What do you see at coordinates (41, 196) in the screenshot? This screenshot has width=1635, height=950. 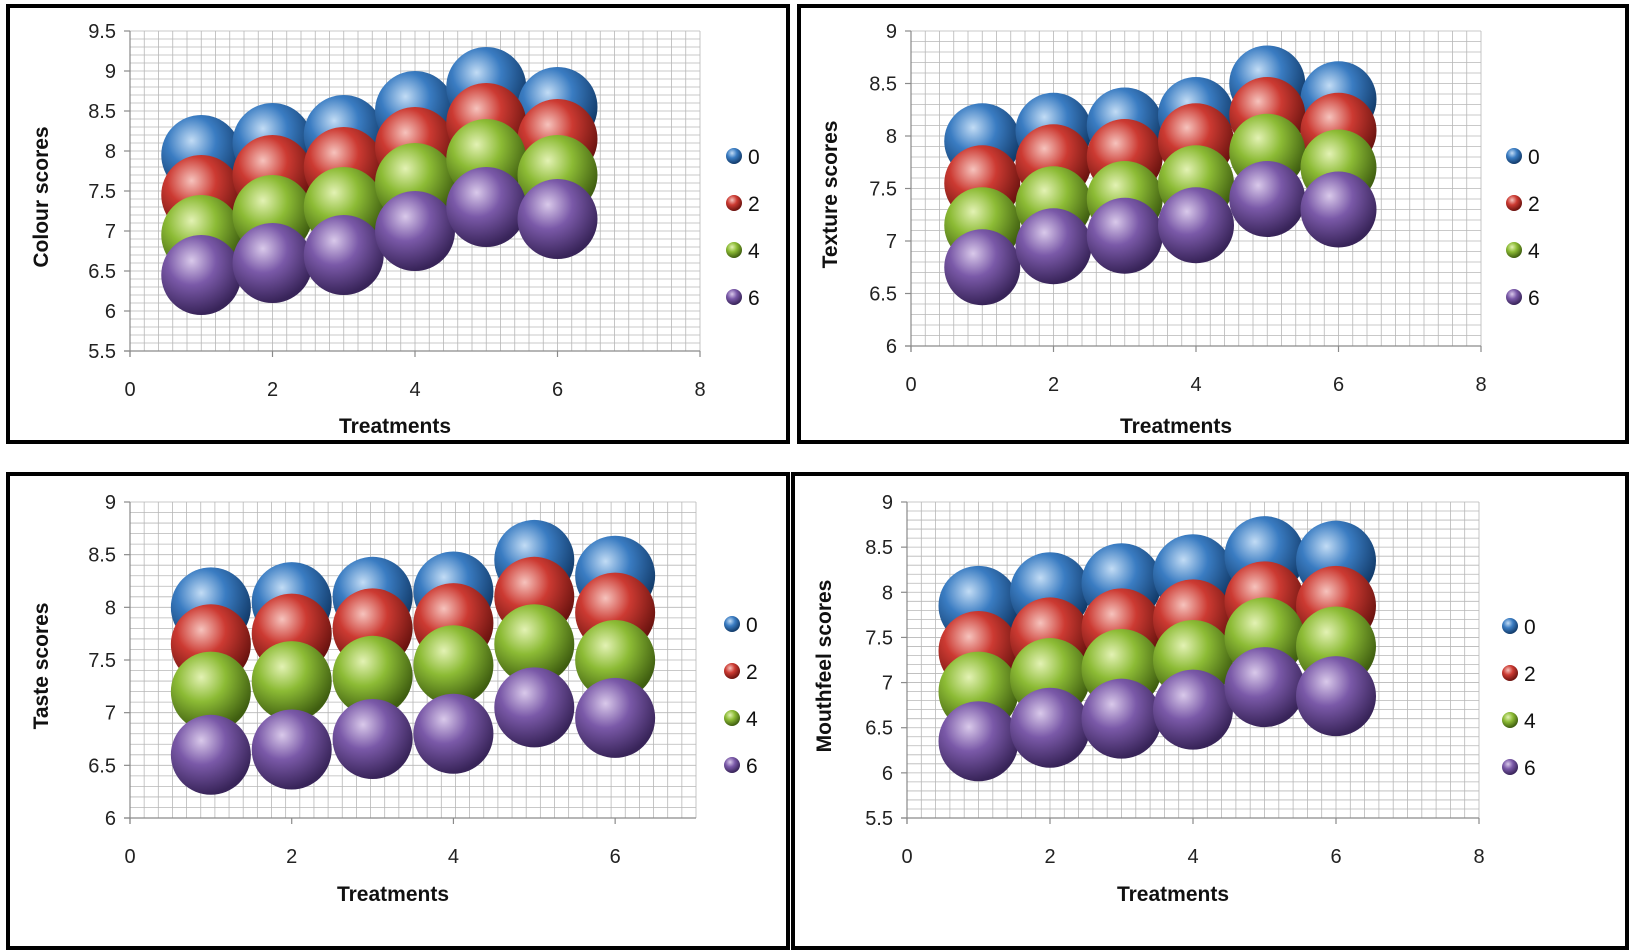 I see `y-axis-title: Colour scores` at bounding box center [41, 196].